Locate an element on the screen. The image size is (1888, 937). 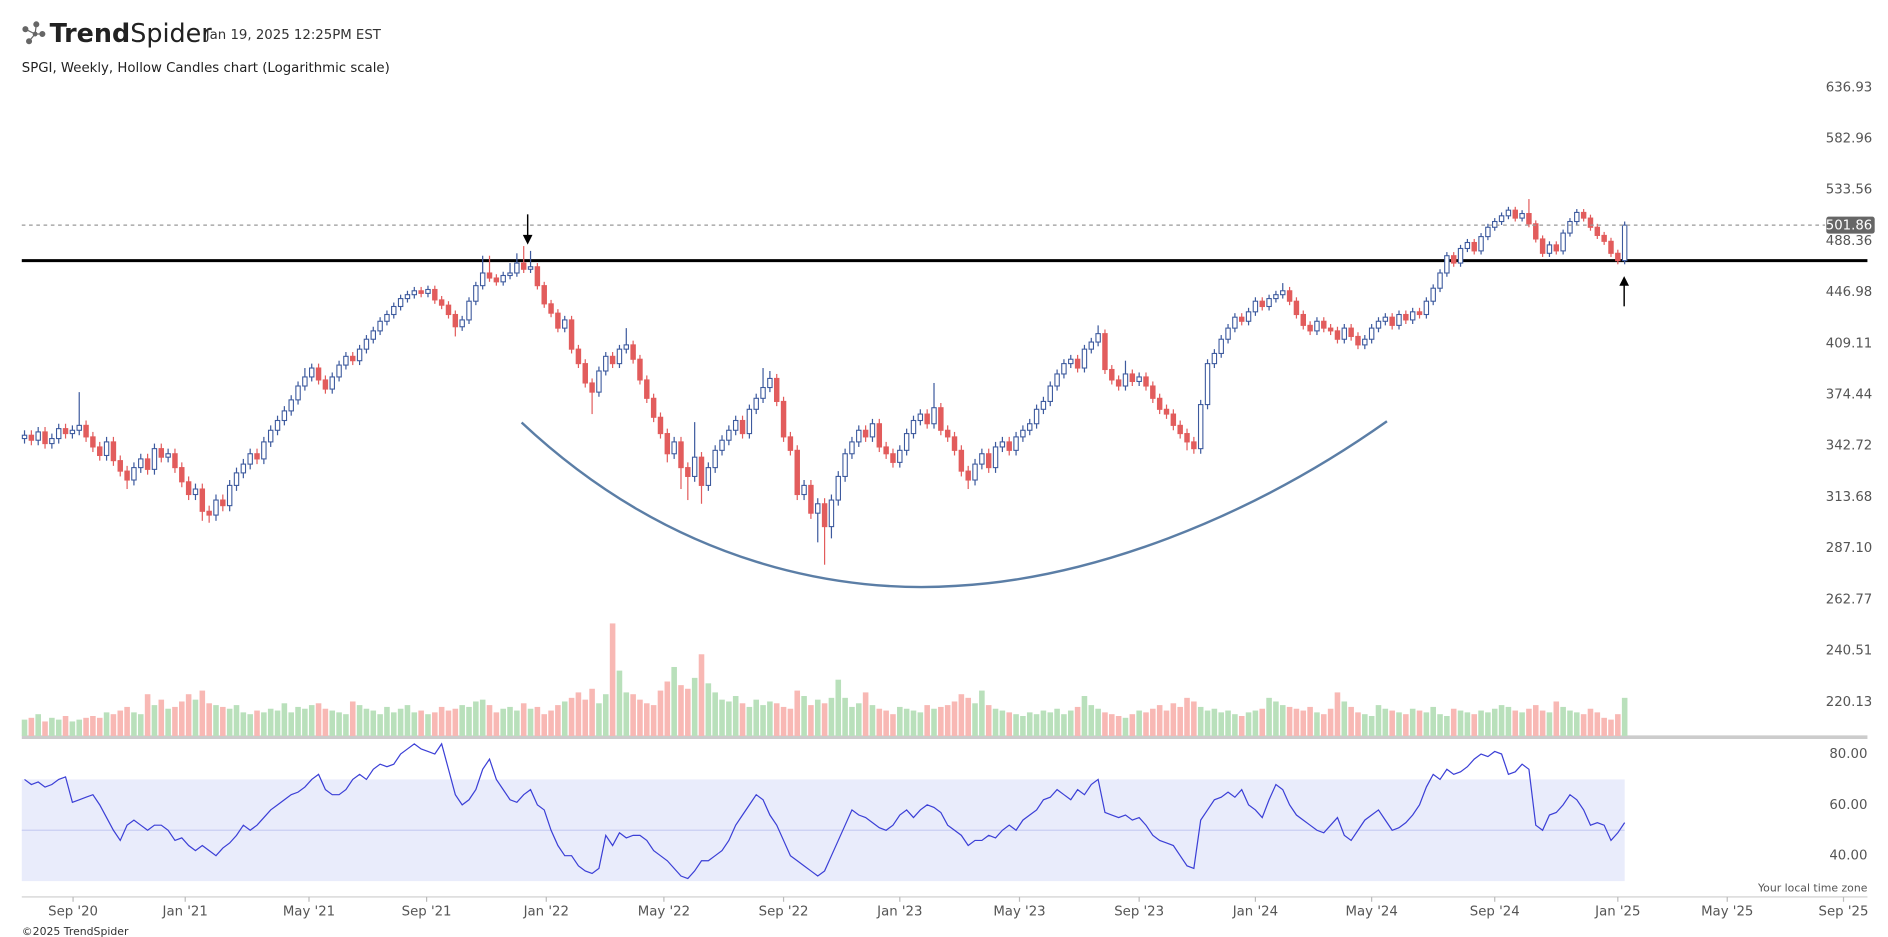
x-tick-label: May '23 is located at coordinates (1019, 911).